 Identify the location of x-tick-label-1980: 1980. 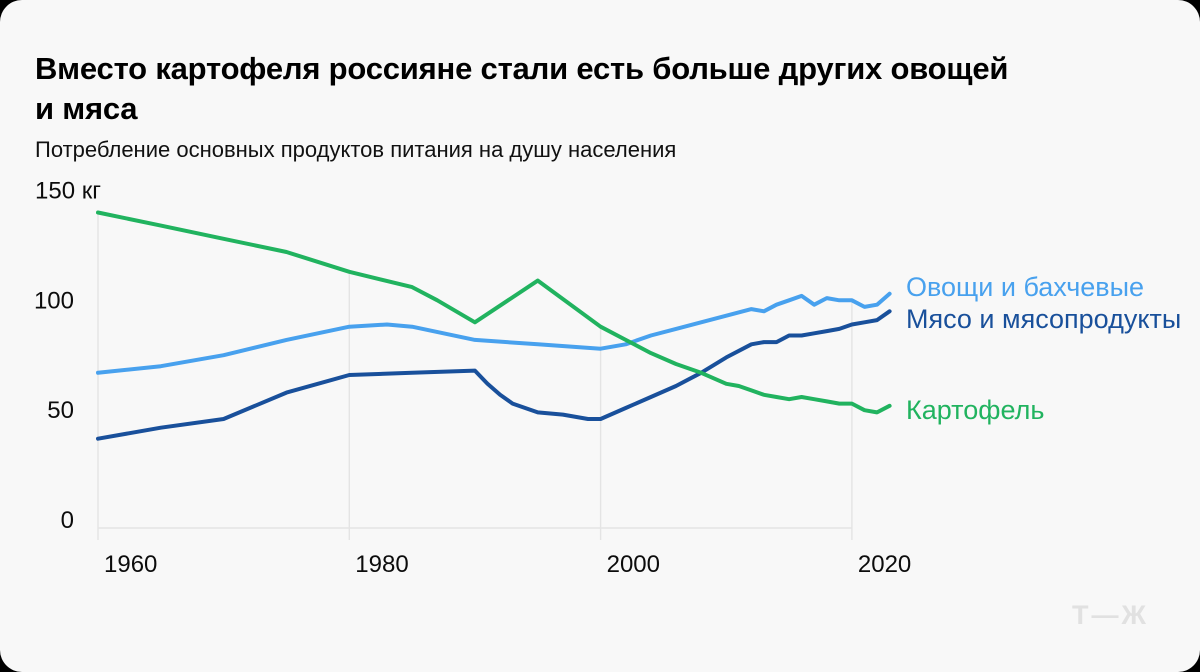
(381, 564).